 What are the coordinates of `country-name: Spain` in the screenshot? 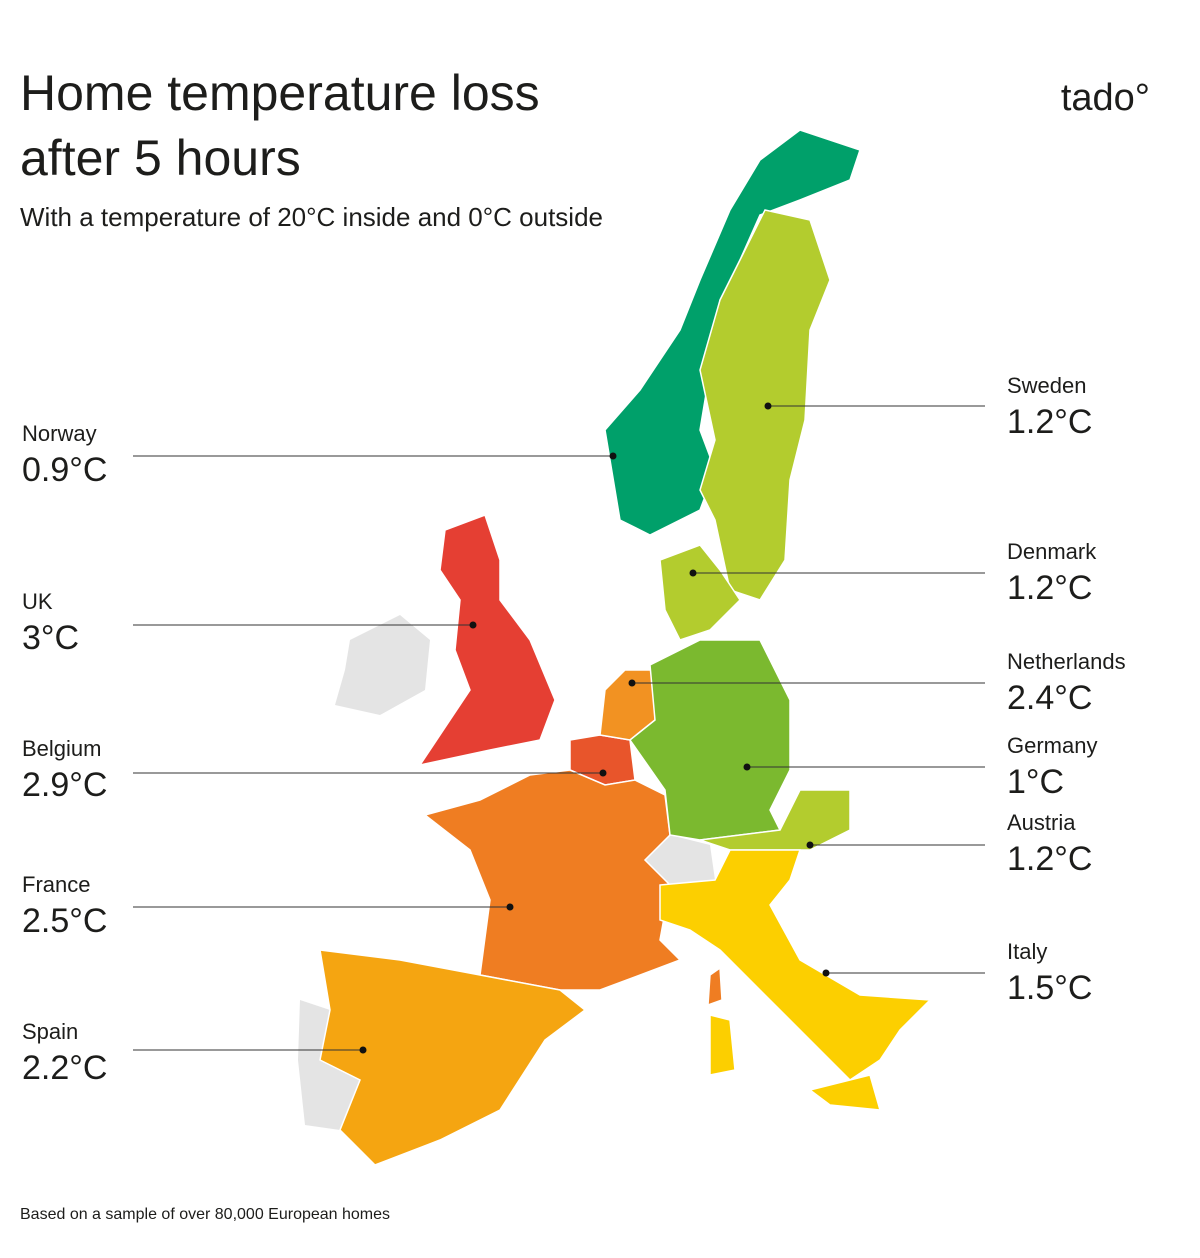 It's located at (50, 1031).